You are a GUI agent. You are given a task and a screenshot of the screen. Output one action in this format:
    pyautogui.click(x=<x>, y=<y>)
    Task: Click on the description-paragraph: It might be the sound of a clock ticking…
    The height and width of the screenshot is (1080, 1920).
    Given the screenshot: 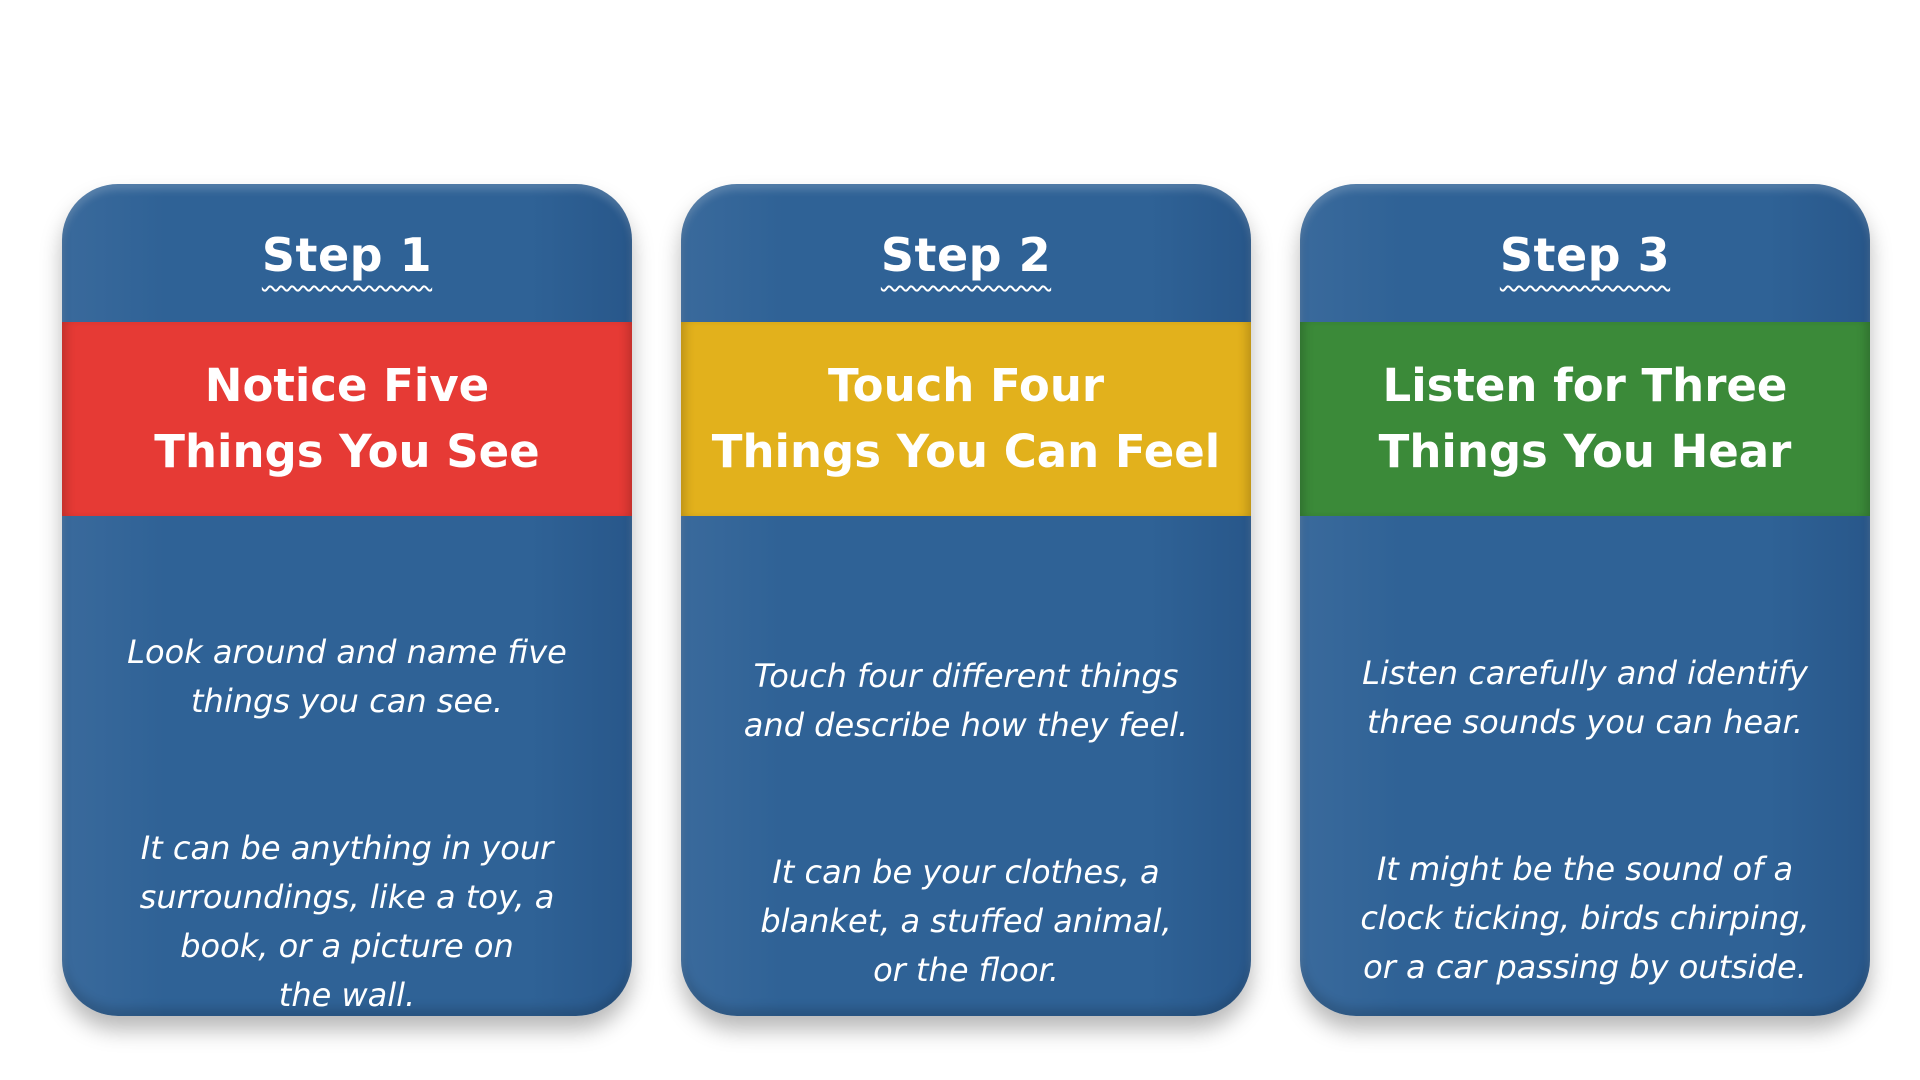 What is the action you would take?
    pyautogui.click(x=1585, y=918)
    